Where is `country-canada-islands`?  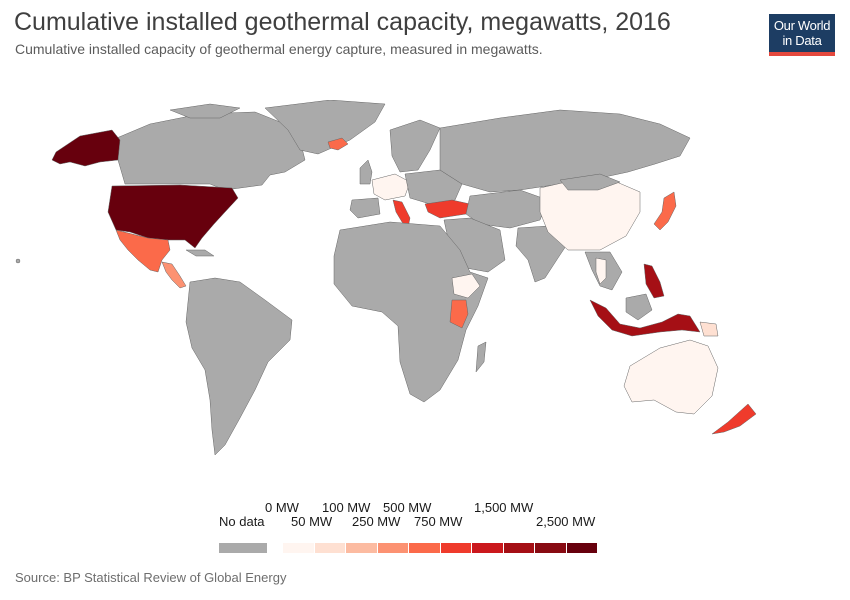
country-canada-islands is located at coordinates (205, 111).